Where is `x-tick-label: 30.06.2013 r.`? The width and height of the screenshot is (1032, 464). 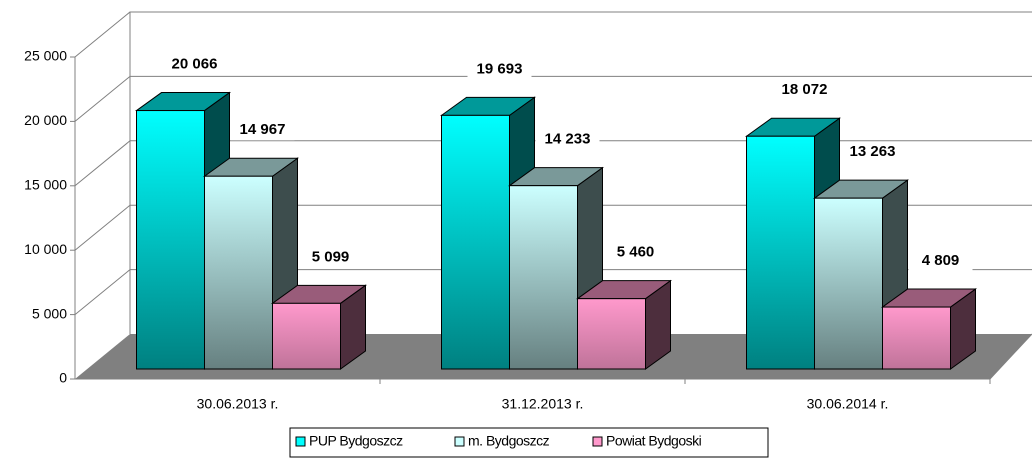
x-tick-label: 30.06.2013 r. is located at coordinates (238, 404).